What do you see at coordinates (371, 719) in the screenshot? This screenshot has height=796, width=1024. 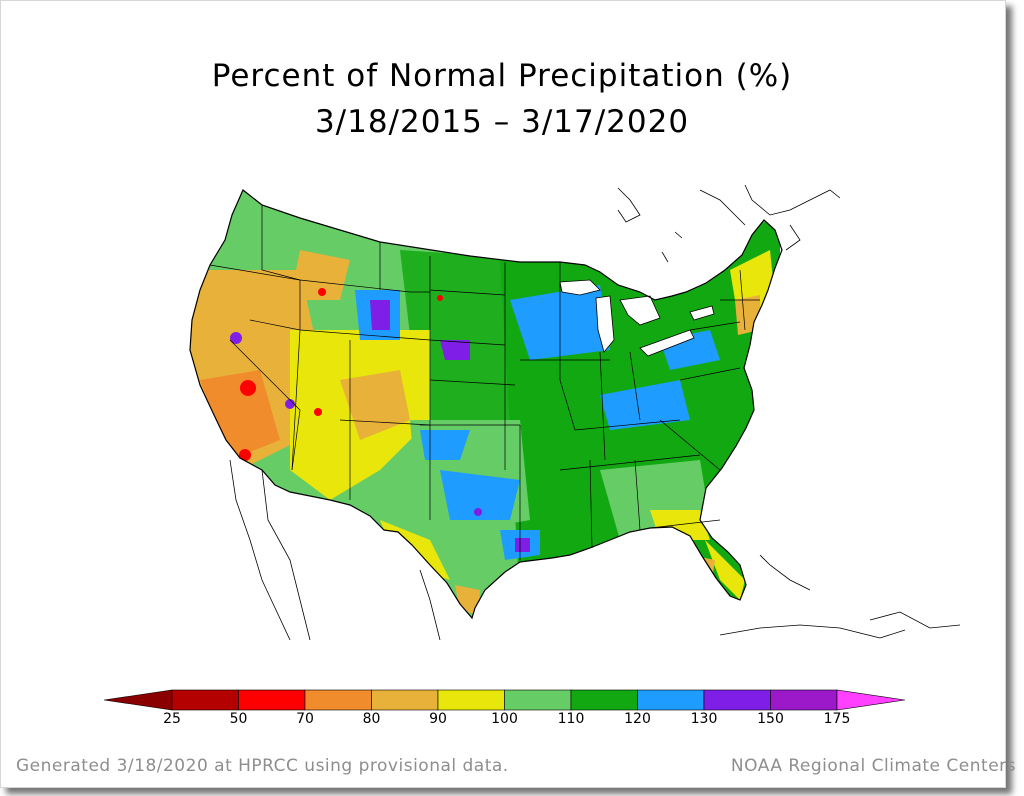 I see `legend-tick-label: 80` at bounding box center [371, 719].